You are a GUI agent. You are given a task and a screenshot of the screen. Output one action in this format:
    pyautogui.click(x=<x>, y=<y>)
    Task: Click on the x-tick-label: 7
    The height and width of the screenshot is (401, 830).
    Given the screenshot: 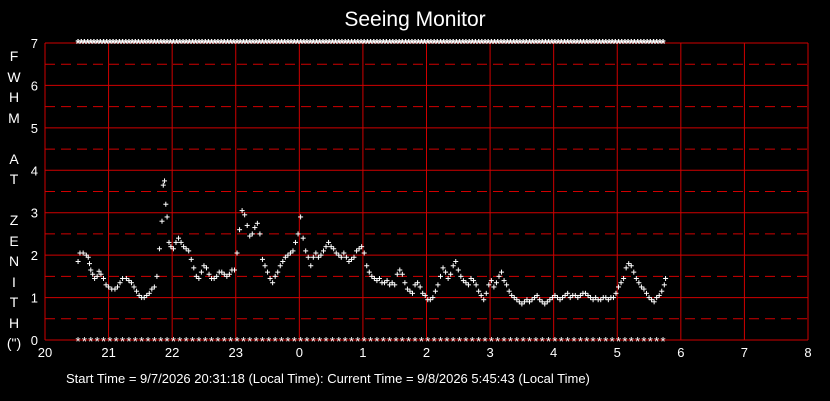 What is the action you would take?
    pyautogui.click(x=744, y=352)
    